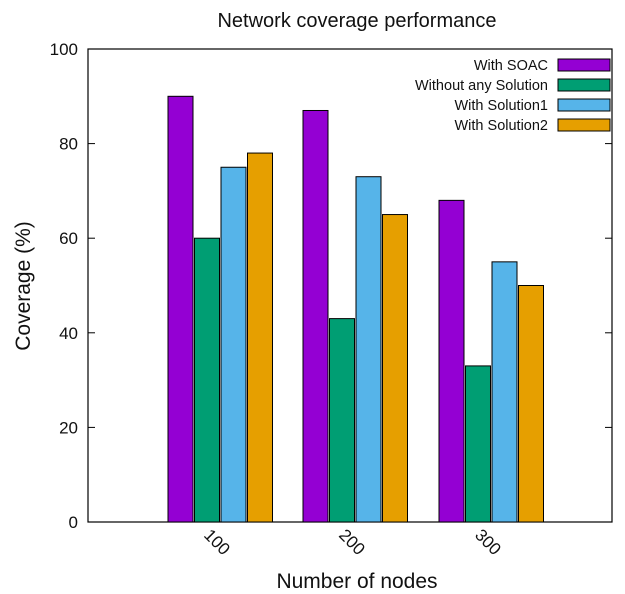 Image resolution: width=625 pixels, height=594 pixels. What do you see at coordinates (502, 126) in the screenshot?
I see `legend-label: With Solution2` at bounding box center [502, 126].